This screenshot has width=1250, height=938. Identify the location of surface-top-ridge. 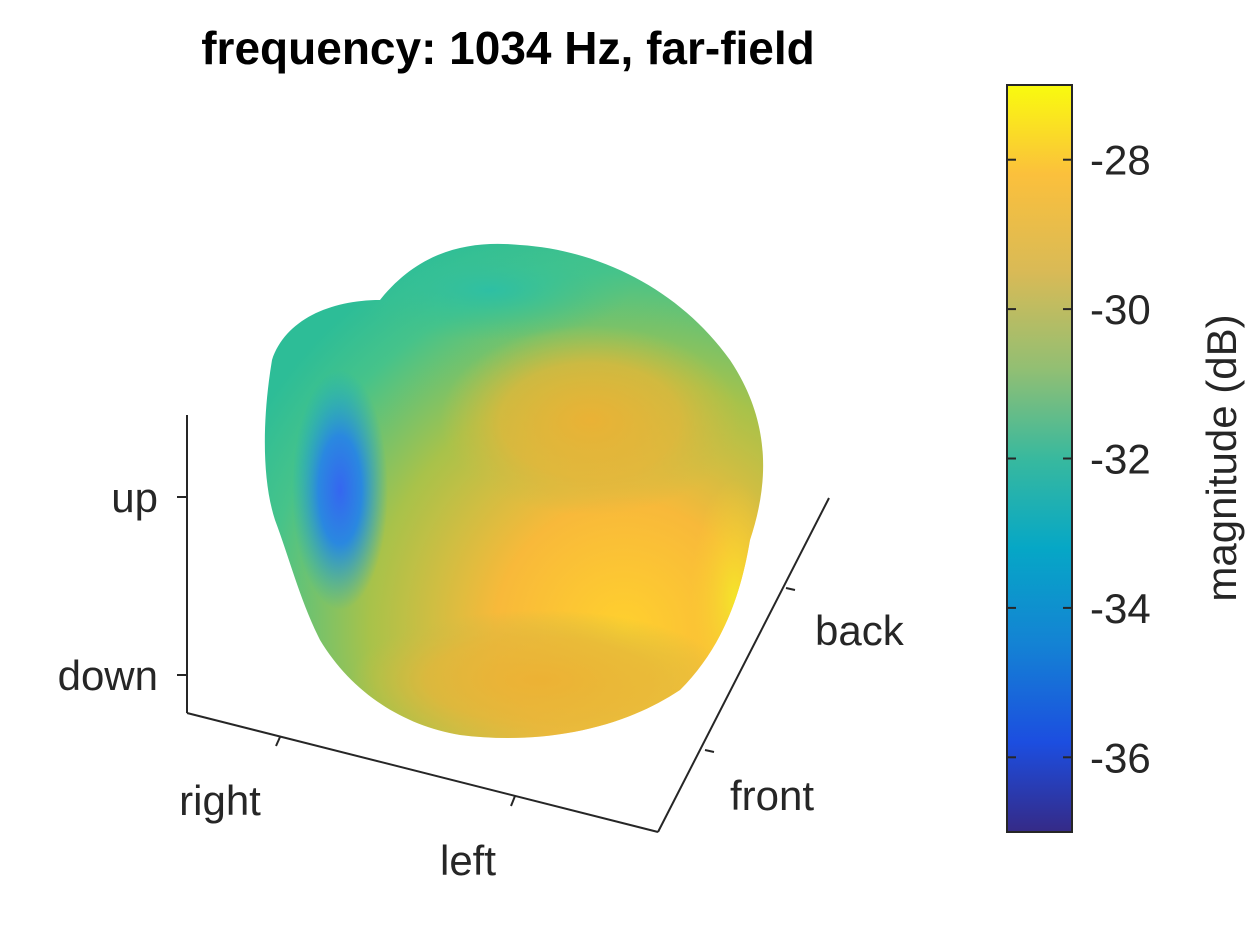
(490, 291).